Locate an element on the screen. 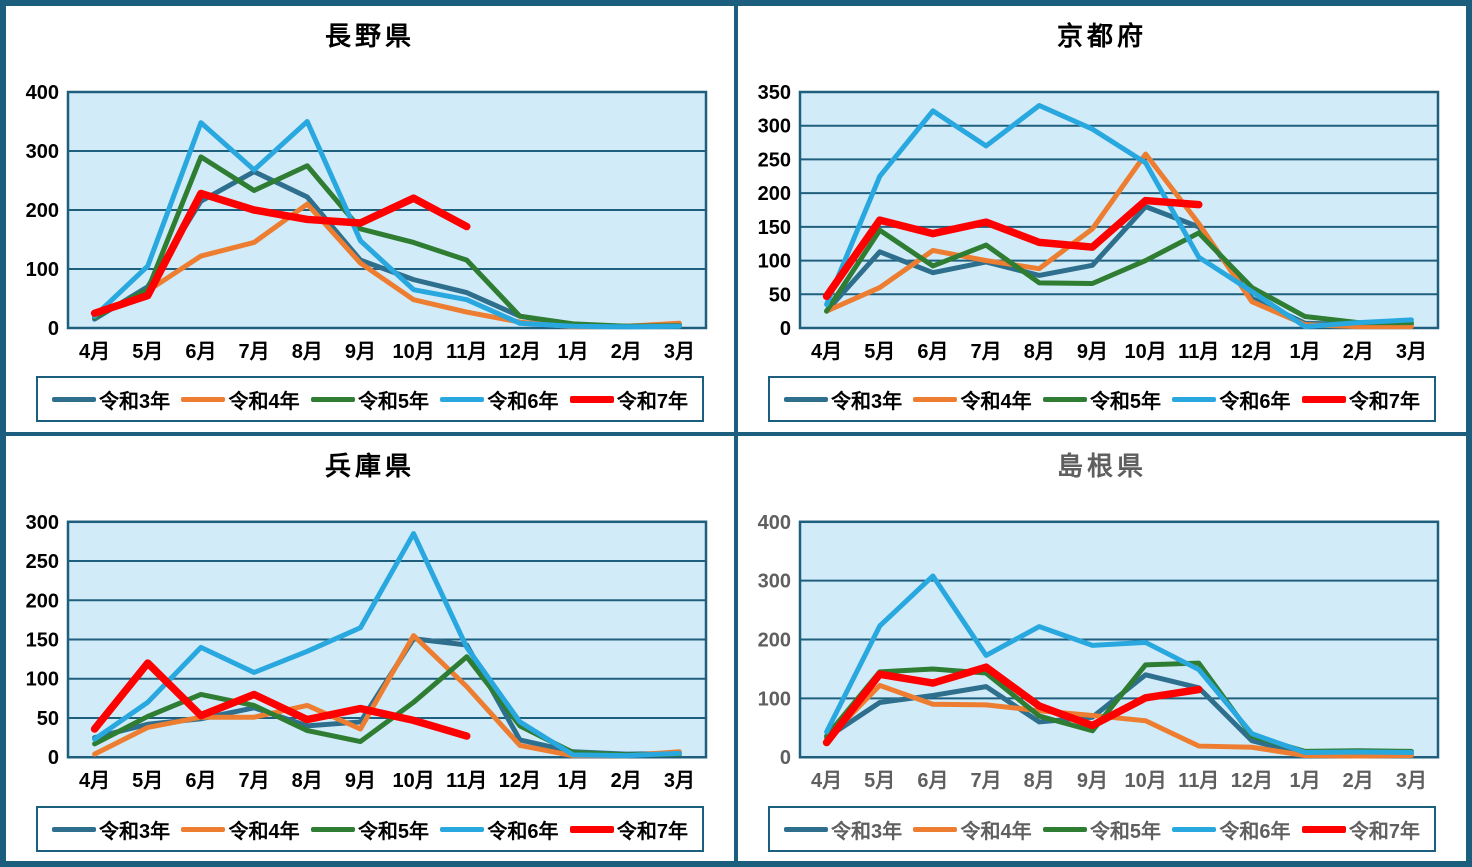  legend-shimane: 令和3年 令和4年 令和5年 令和6年 令和7年 is located at coordinates (1102, 829).